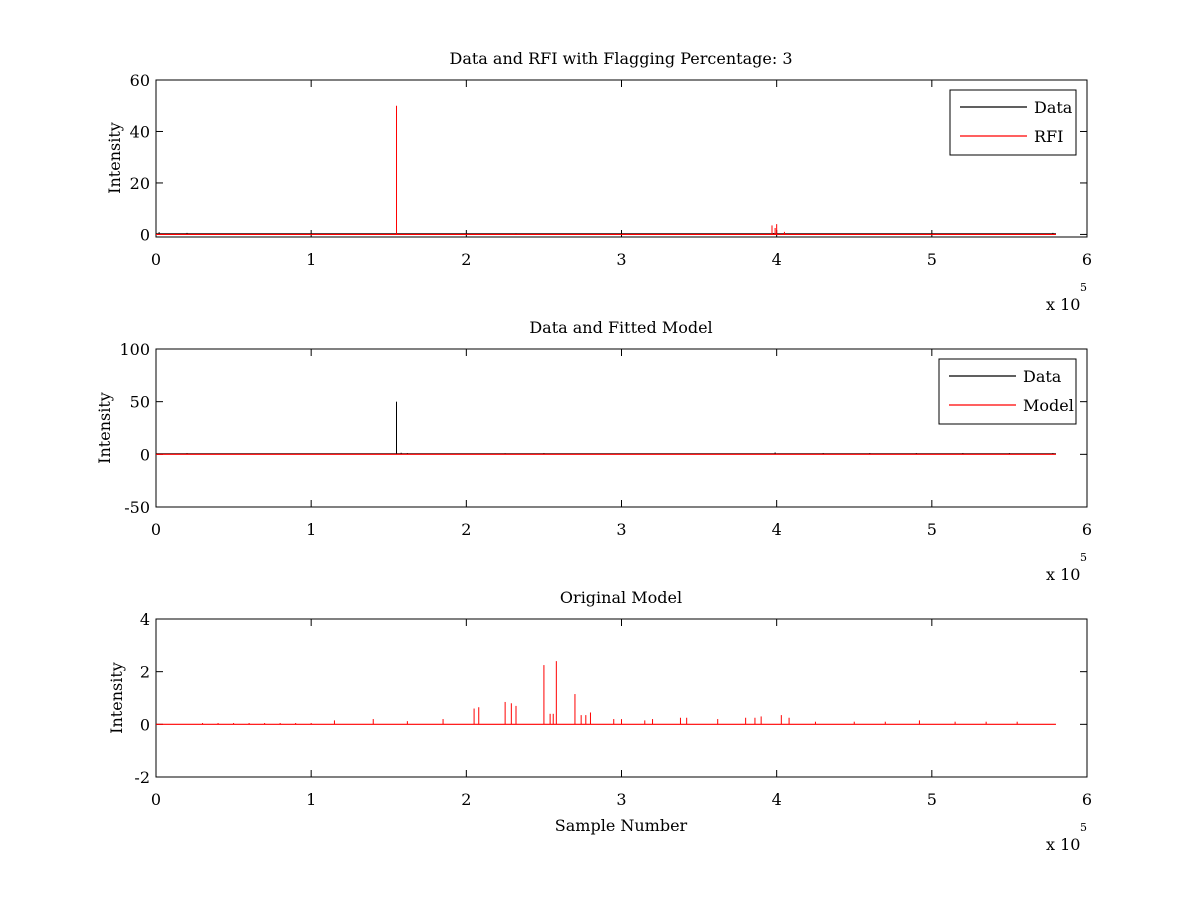 This screenshot has height=900, width=1200. I want to click on y-tick-label: 20, so click(140, 183).